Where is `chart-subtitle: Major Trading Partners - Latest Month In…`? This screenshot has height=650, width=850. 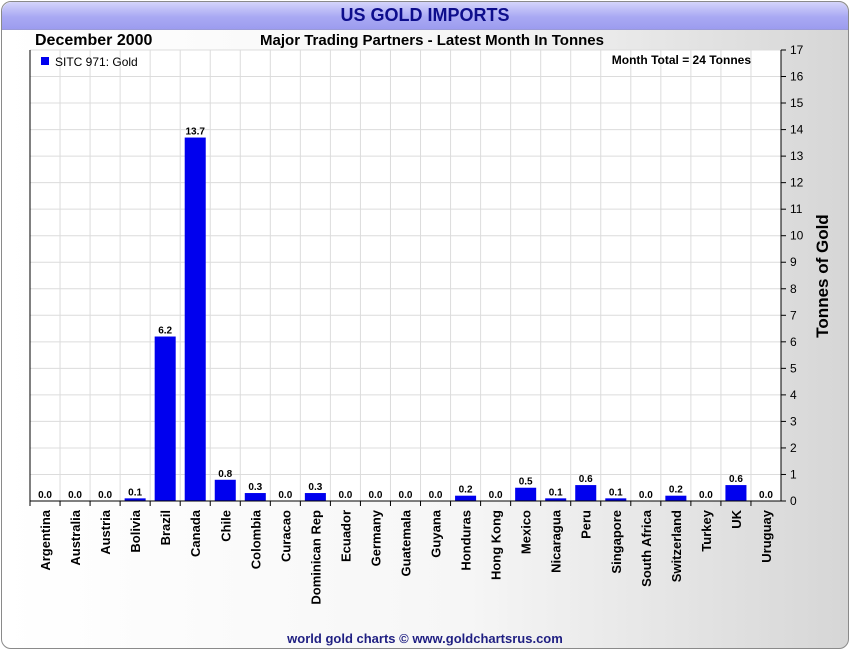 chart-subtitle: Major Trading Partners - Latest Month In… is located at coordinates (432, 40).